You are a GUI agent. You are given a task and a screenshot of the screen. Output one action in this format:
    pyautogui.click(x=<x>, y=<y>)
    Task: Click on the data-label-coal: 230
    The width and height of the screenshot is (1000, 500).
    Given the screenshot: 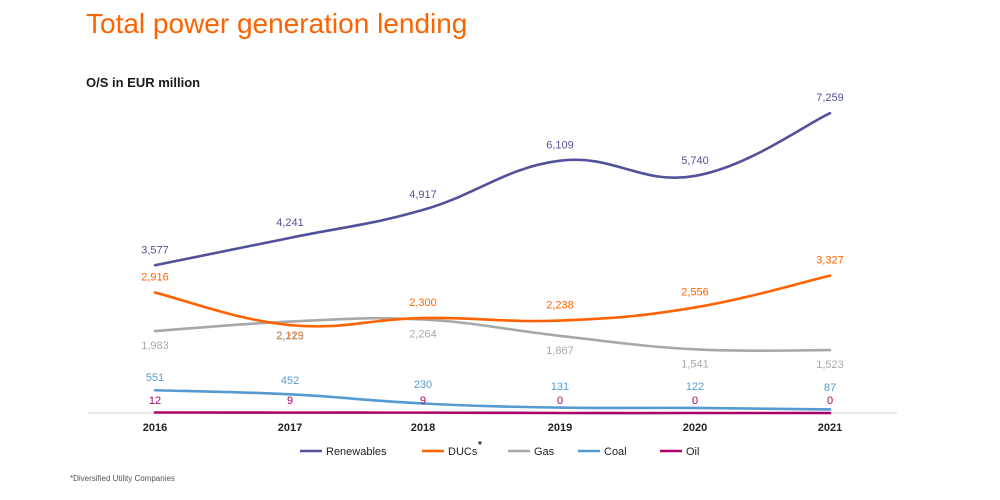 What is the action you would take?
    pyautogui.click(x=423, y=385)
    